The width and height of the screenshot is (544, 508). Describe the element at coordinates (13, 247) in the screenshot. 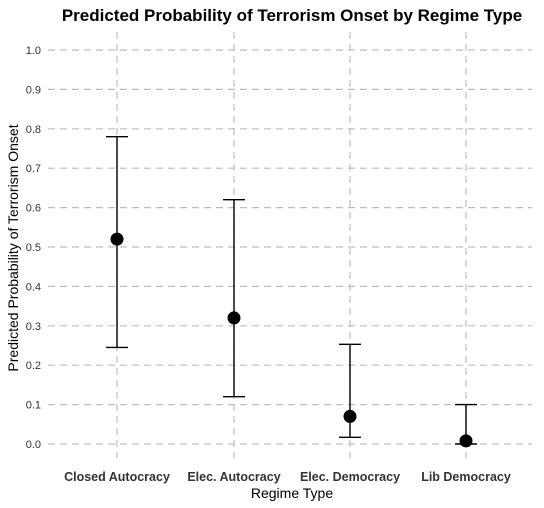

I see `y-axis-title: Predicted Probability of Terrorism Onset` at that location.